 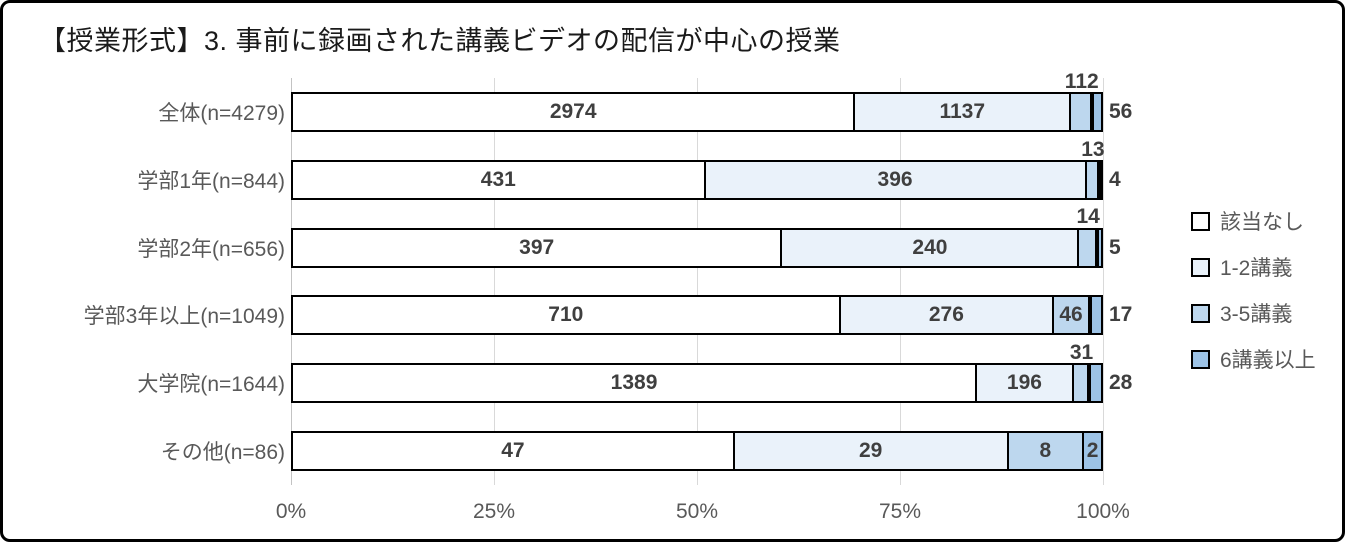 What do you see at coordinates (1115, 179) in the screenshot?
I see `data-label: 4` at bounding box center [1115, 179].